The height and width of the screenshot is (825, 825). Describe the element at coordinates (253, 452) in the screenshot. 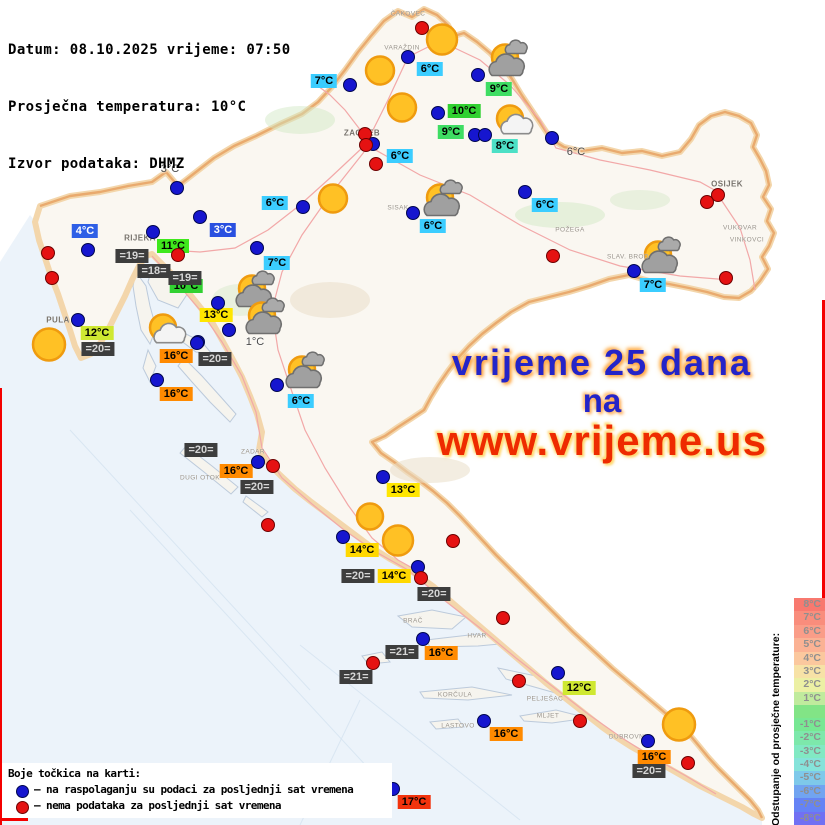

I see `city-label-zadar: ZADAR` at that location.